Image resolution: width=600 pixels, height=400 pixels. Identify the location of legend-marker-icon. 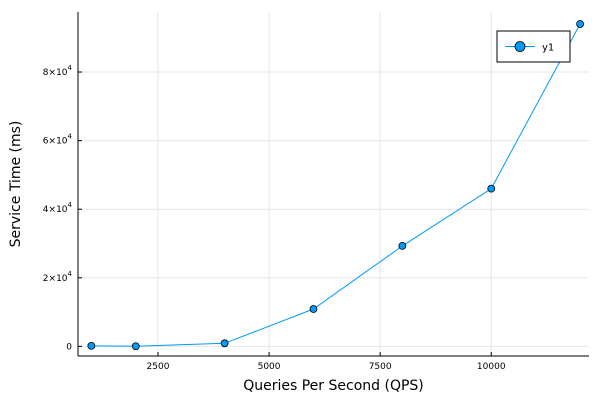
(520, 46).